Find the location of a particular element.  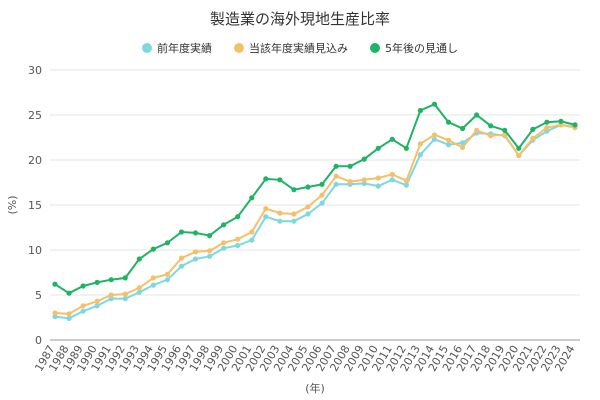

legend-item-1: 当該年度実績見込み is located at coordinates (291, 48).